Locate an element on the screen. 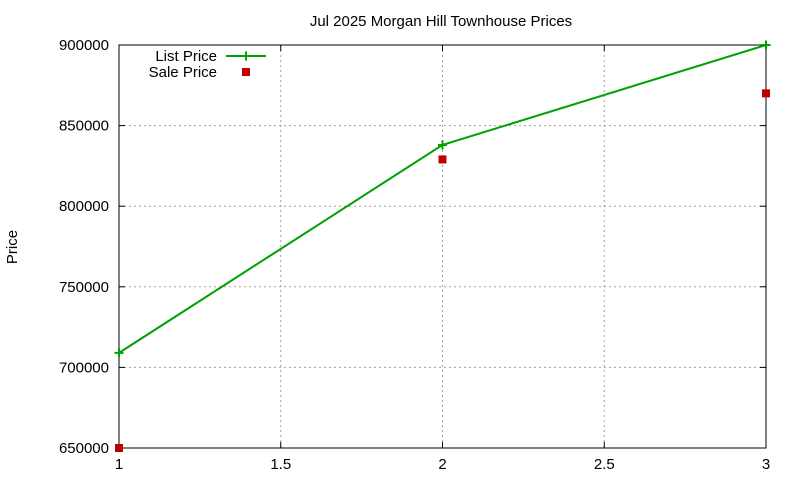 Image resolution: width=800 pixels, height=480 pixels. x-tick-label: 1 is located at coordinates (119, 464).